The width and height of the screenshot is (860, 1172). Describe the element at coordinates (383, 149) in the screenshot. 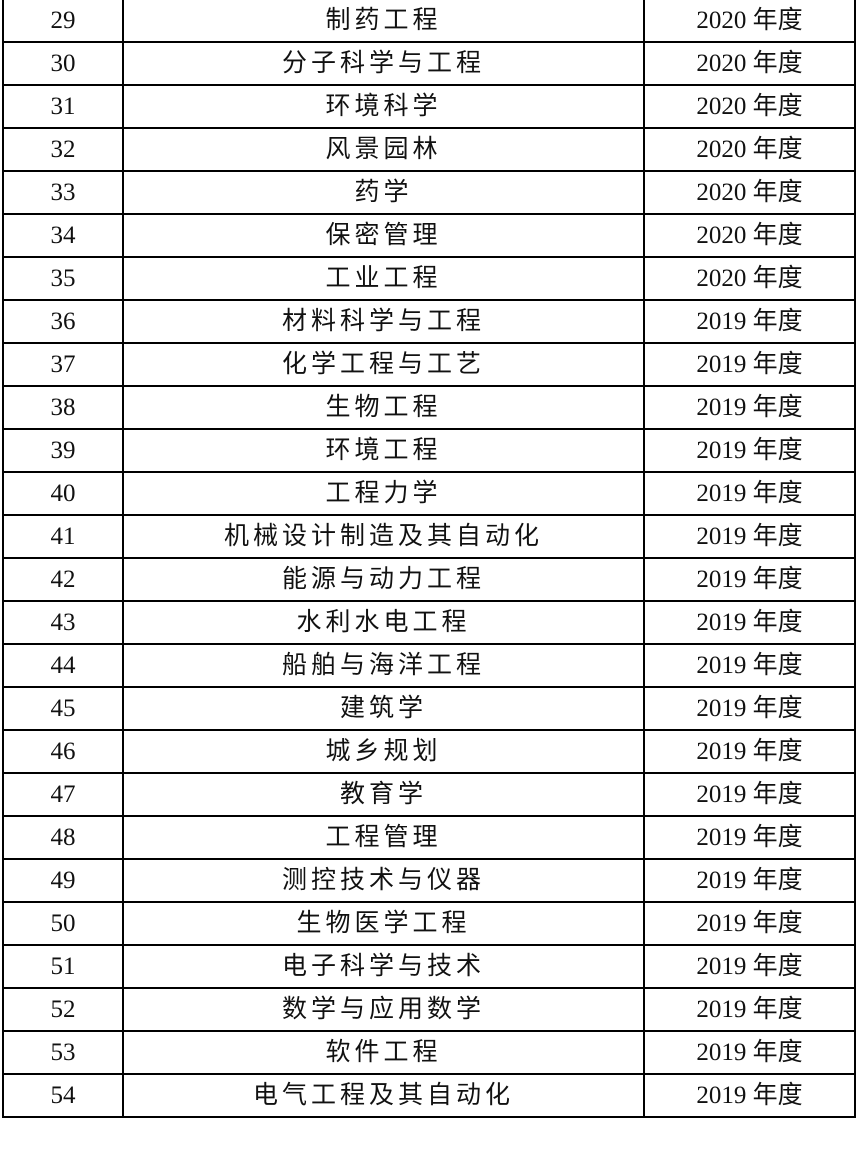

I see `major-cell: 风景园林` at that location.